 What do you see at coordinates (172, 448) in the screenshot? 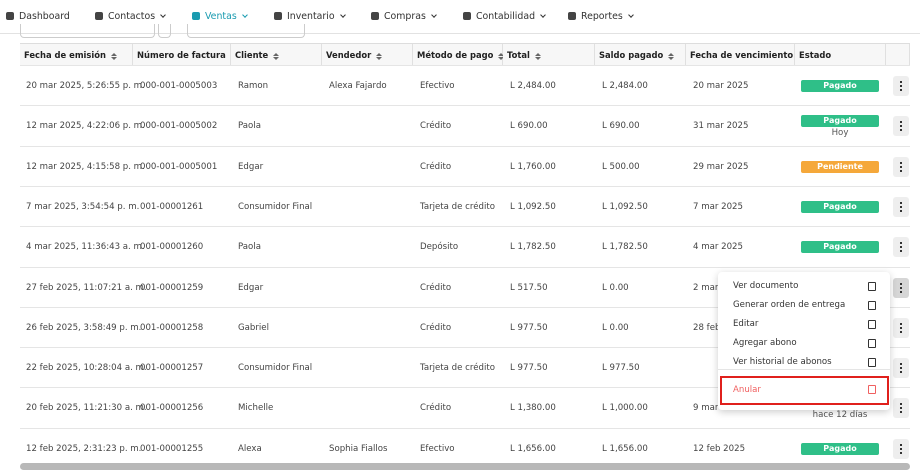
I see `cell: 001-00001255` at bounding box center [172, 448].